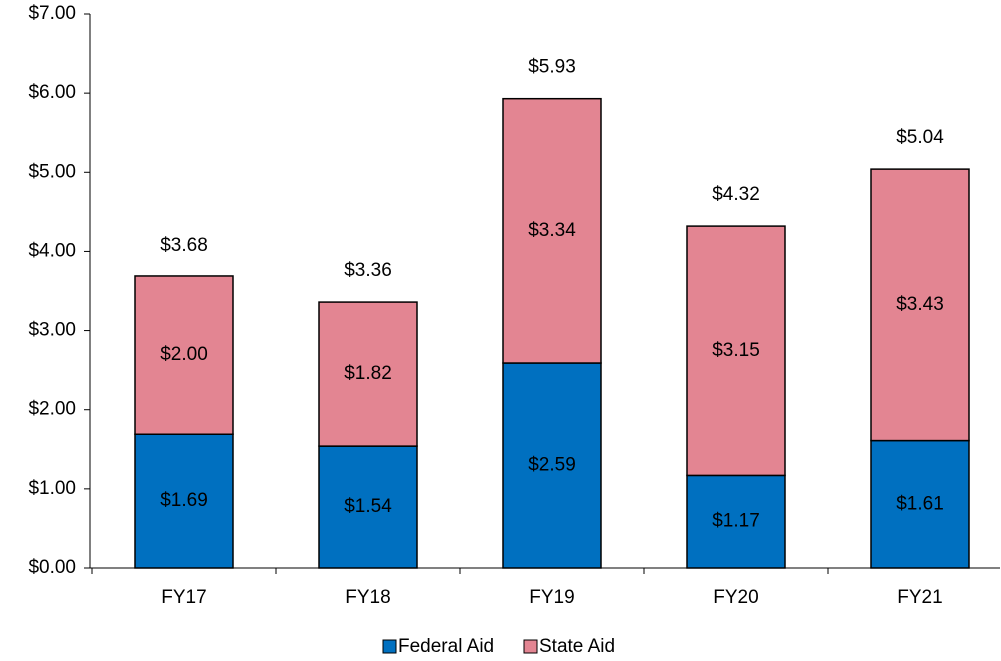  I want to click on legend-label: State Aid, so click(577, 646).